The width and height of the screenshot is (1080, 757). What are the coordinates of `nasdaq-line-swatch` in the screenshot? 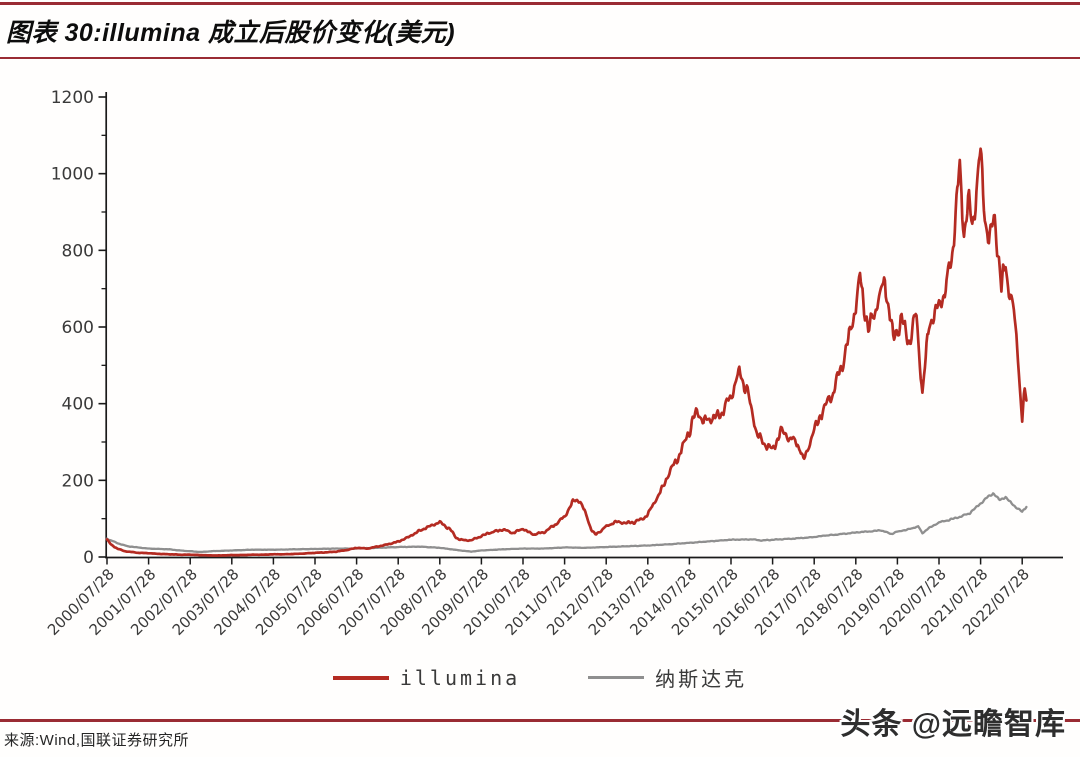 It's located at (616, 677).